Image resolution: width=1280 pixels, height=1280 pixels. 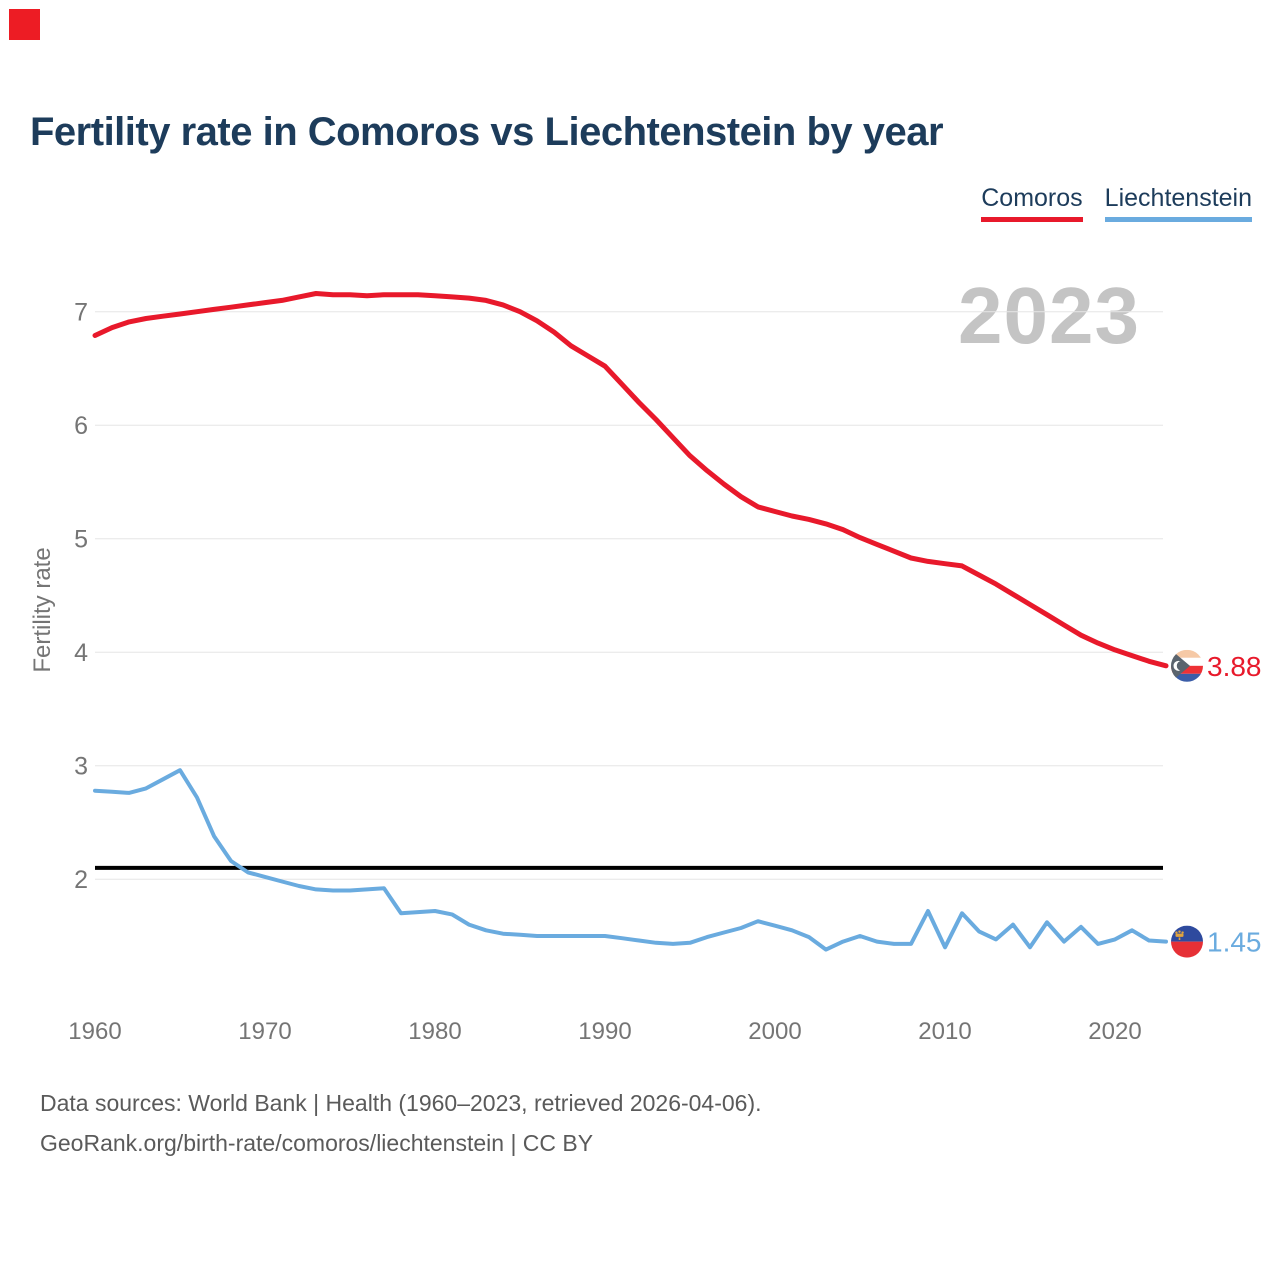 What do you see at coordinates (81, 426) in the screenshot?
I see `y-tick-label: 6` at bounding box center [81, 426].